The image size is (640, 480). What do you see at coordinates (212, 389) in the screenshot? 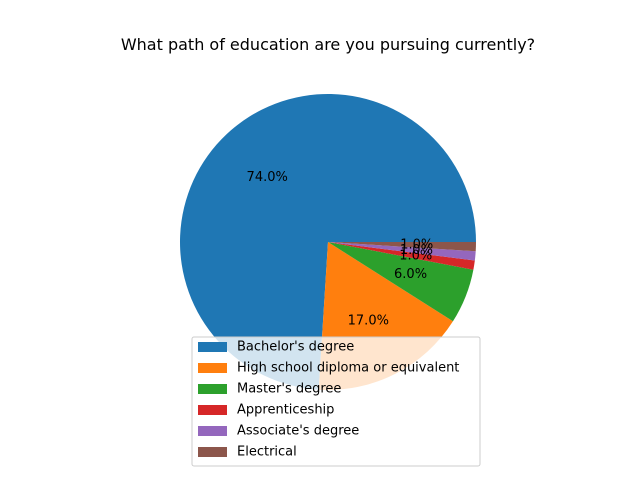
I see `legend-swatch-master-s-degree` at bounding box center [212, 389].